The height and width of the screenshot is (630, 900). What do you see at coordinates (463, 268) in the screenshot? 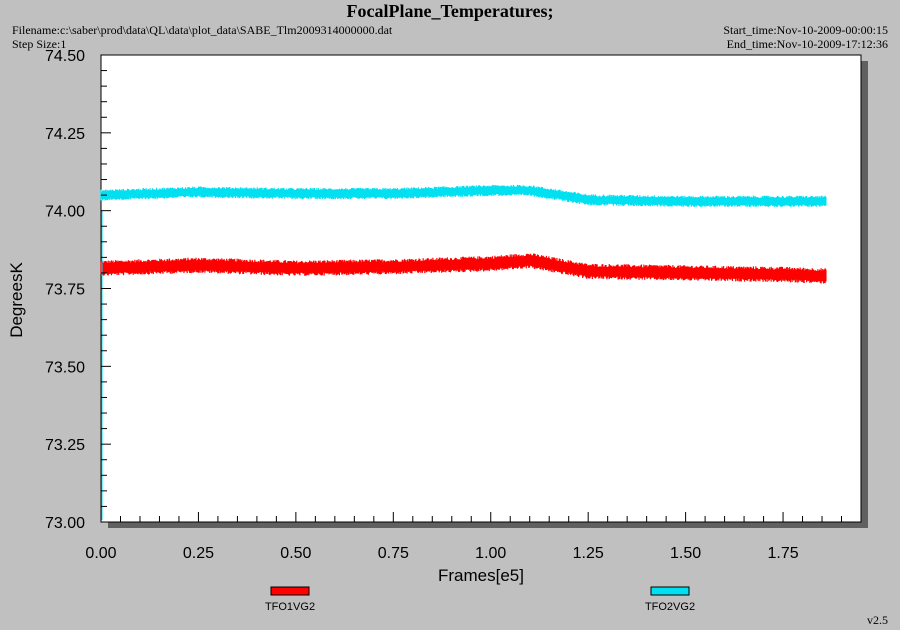
I see `series-tfo1vg2-line` at bounding box center [463, 268].